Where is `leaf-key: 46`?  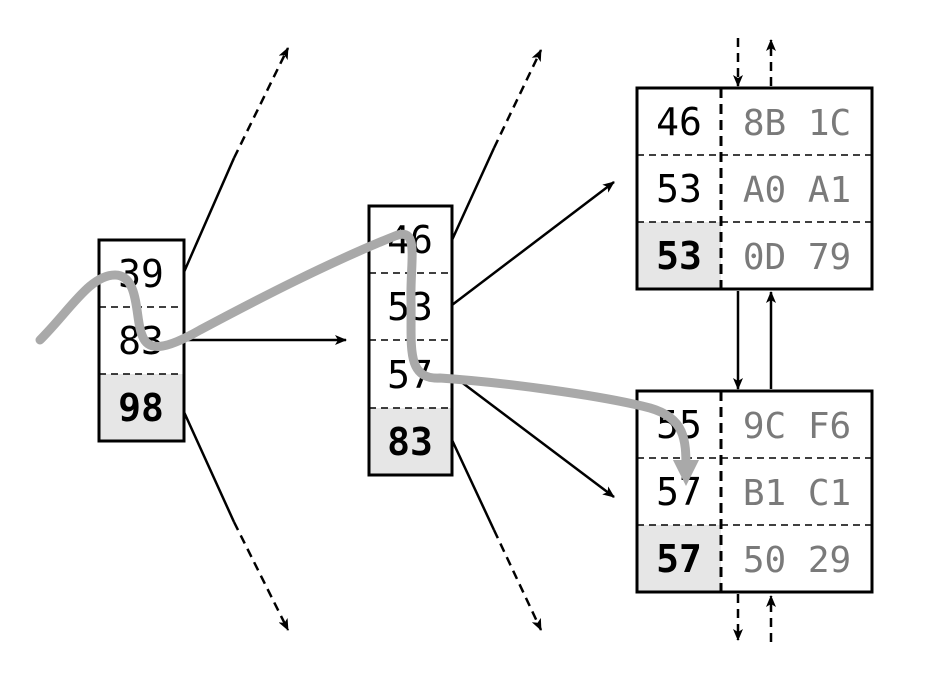
leaf-key: 46 is located at coordinates (679, 122).